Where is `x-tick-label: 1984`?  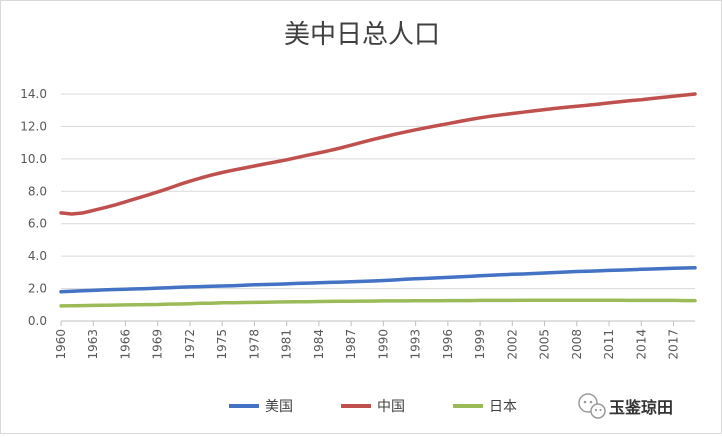
x-tick-label: 1984 is located at coordinates (319, 344).